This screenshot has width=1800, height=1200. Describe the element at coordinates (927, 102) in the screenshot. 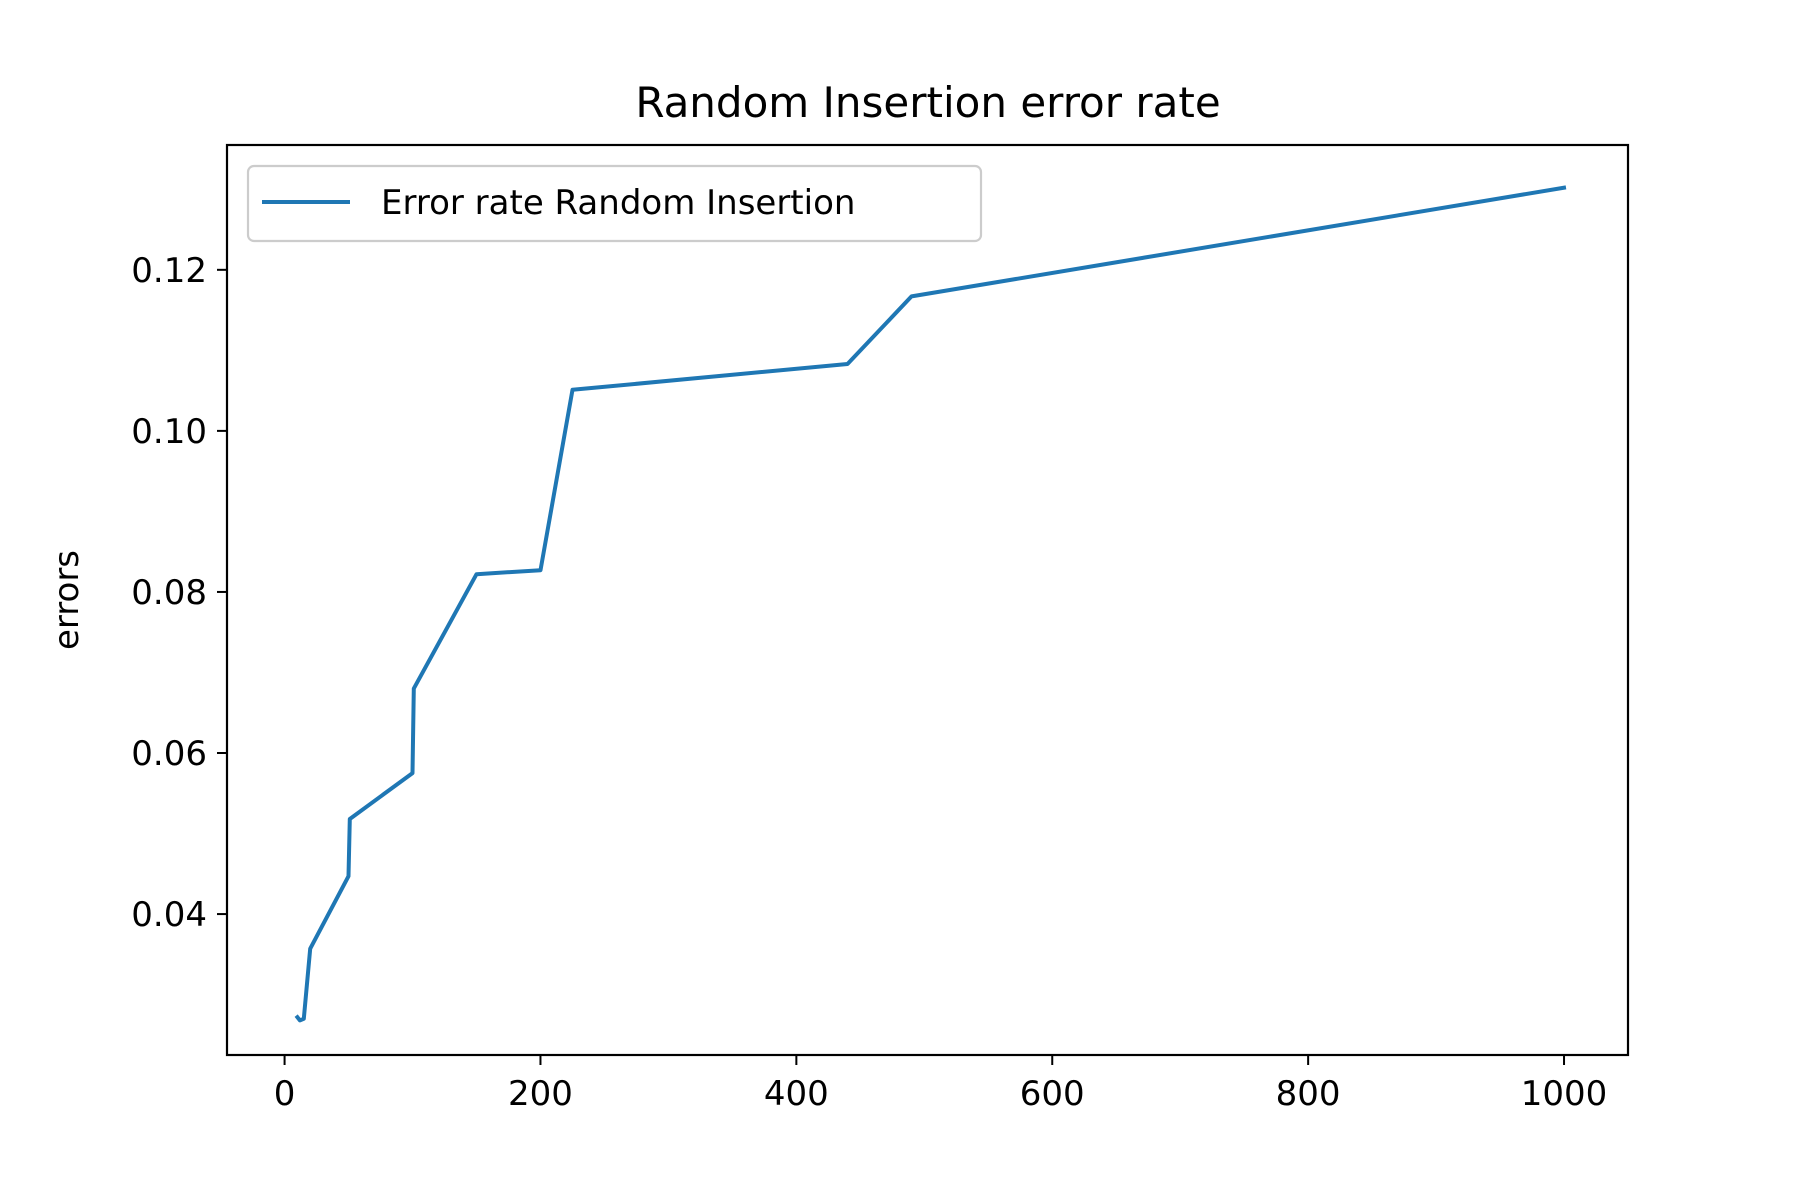

I see `chart-title: Random Insertion error rate` at that location.